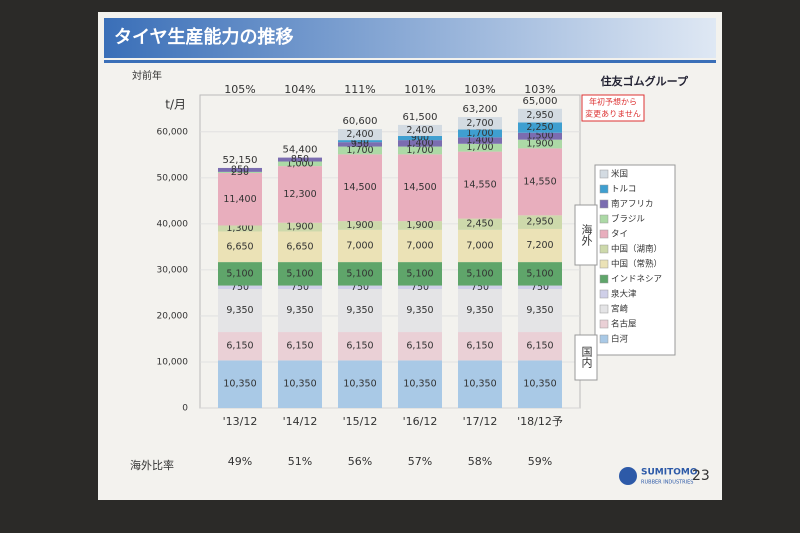 This screenshot has width=800, height=533. Describe the element at coordinates (173, 224) in the screenshot. I see `y-tick-label: 40,000` at that location.